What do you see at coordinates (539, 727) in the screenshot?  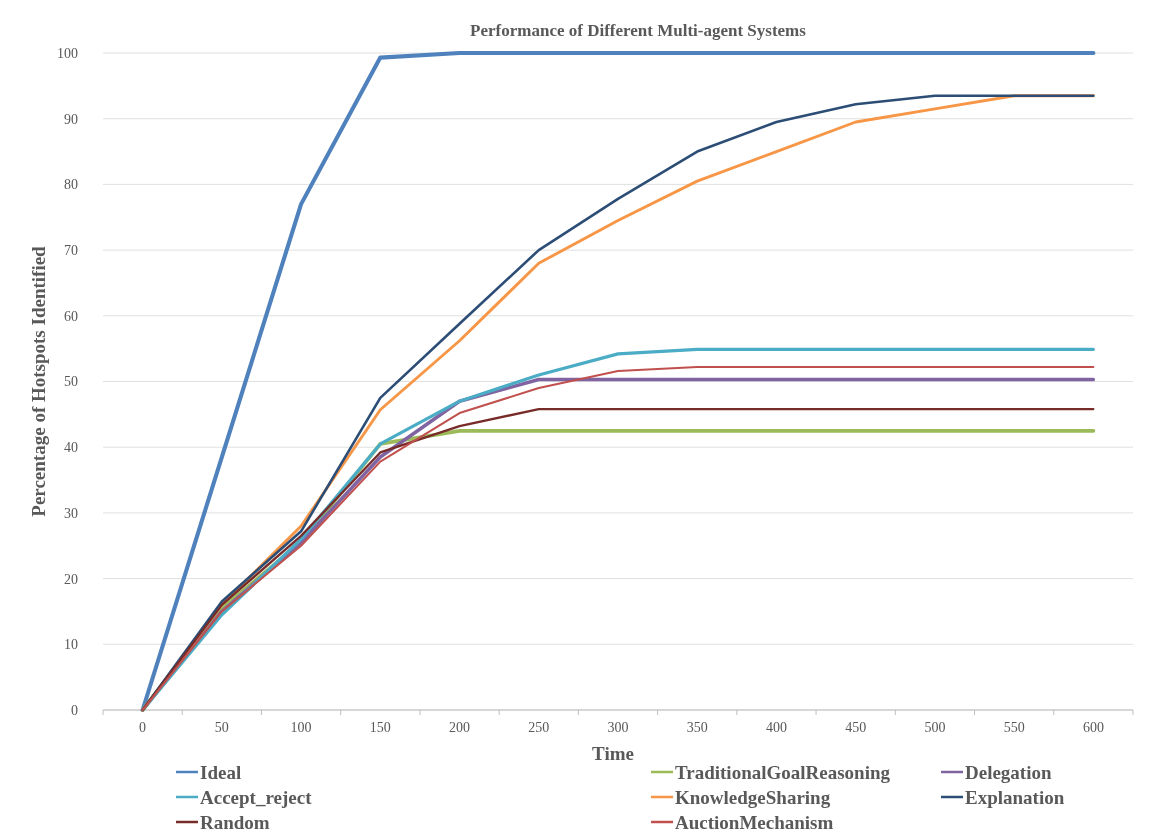 I see `x-tick-label: 250` at bounding box center [539, 727].